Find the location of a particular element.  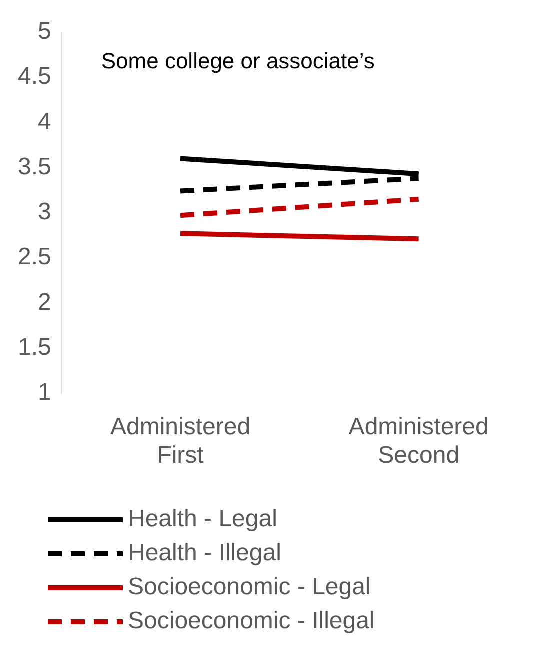

y-tick-label: 4.5 is located at coordinates (35, 76).